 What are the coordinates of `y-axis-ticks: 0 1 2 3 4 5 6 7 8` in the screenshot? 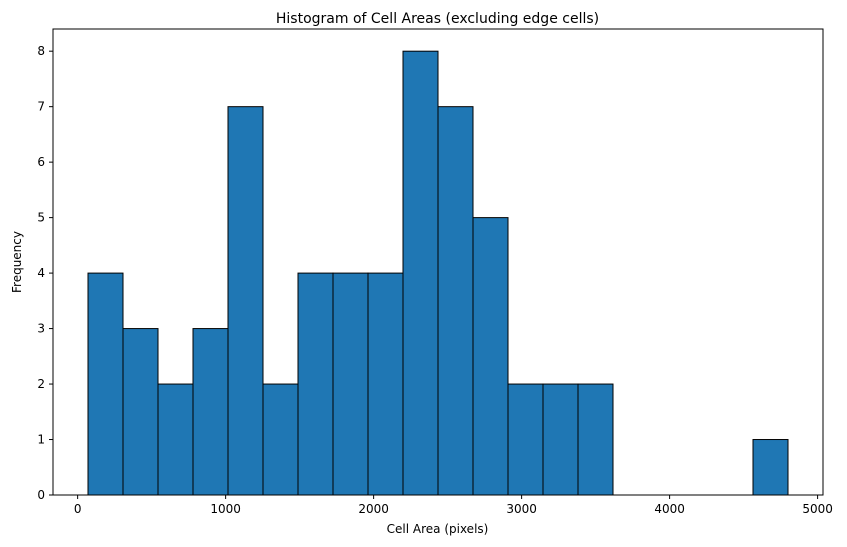 It's located at (45, 273).